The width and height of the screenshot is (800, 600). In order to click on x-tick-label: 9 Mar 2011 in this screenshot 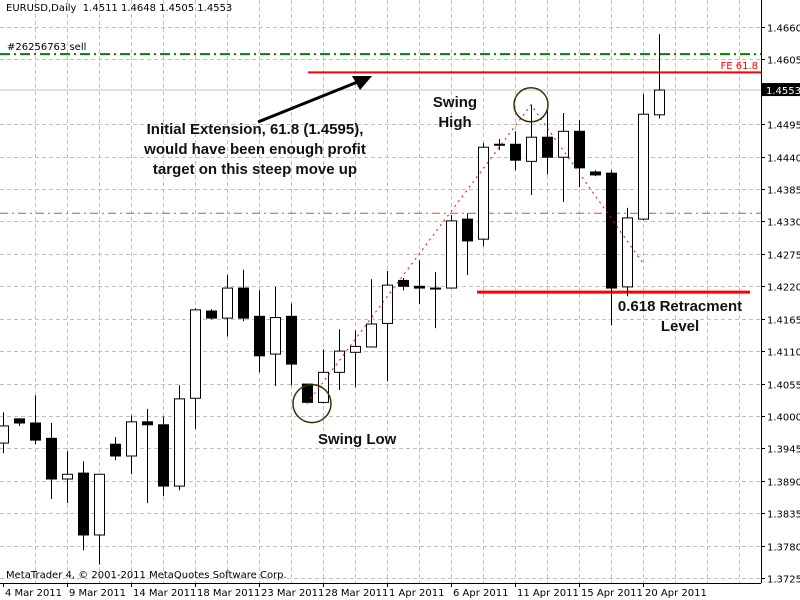, I will do `click(97, 593)`.